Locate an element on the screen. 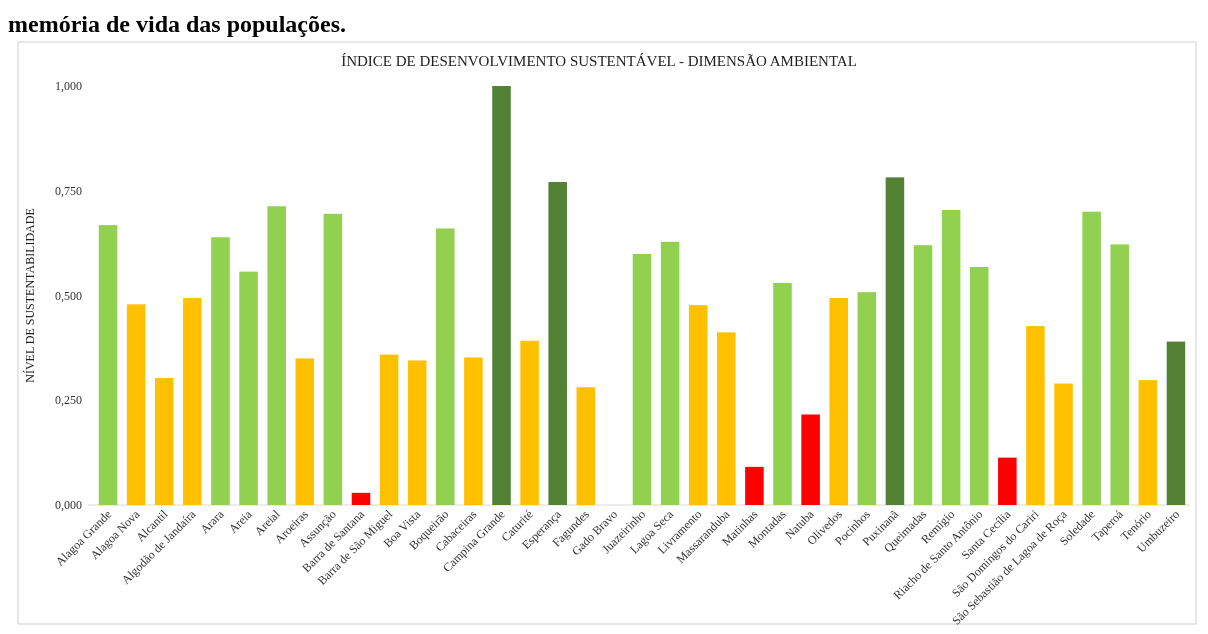  chart-title: ÍNDICE DE DESENVOLVIMENTO SUSTENTÁVEL - DIMENSÃO AMBIENTAL is located at coordinates (599, 61).